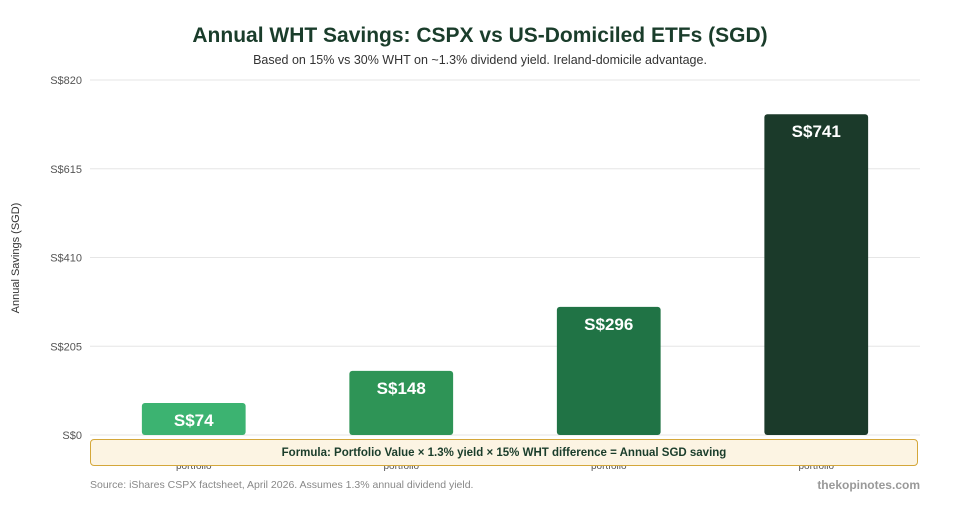 This screenshot has width=960, height=520. What do you see at coordinates (401, 388) in the screenshot?
I see `bar-value-label: S$148` at bounding box center [401, 388].